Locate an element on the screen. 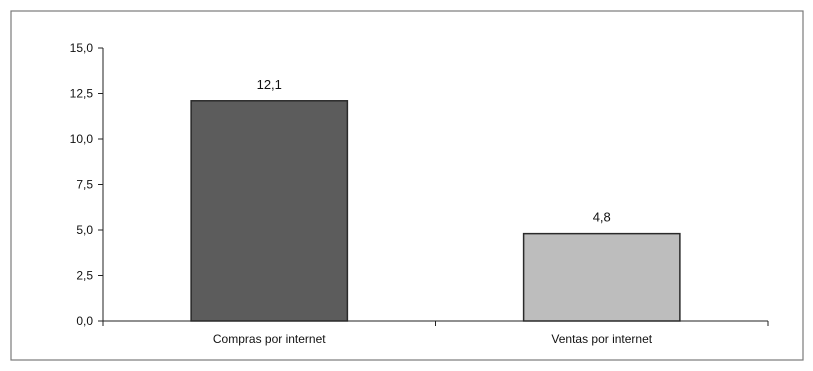 Image resolution: width=813 pixels, height=371 pixels. y-tick-label: 10,0 is located at coordinates (82, 139).